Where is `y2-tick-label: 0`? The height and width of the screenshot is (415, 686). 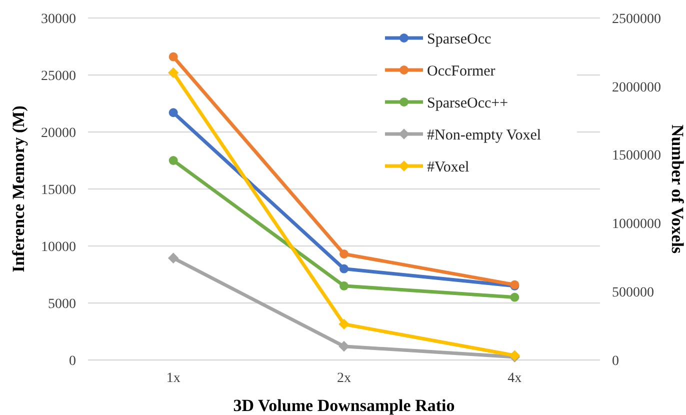
y2-tick-label: 0 is located at coordinates (615, 361).